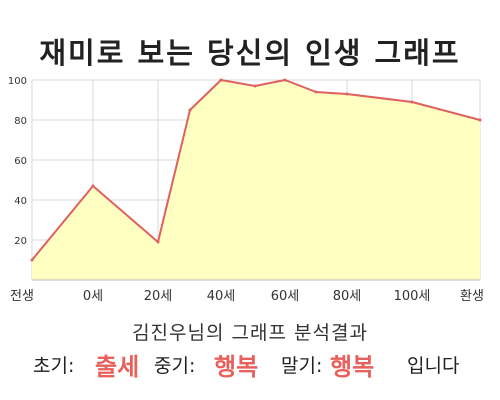 The width and height of the screenshot is (500, 400). I want to click on ending-text: 입니다, so click(433, 366).